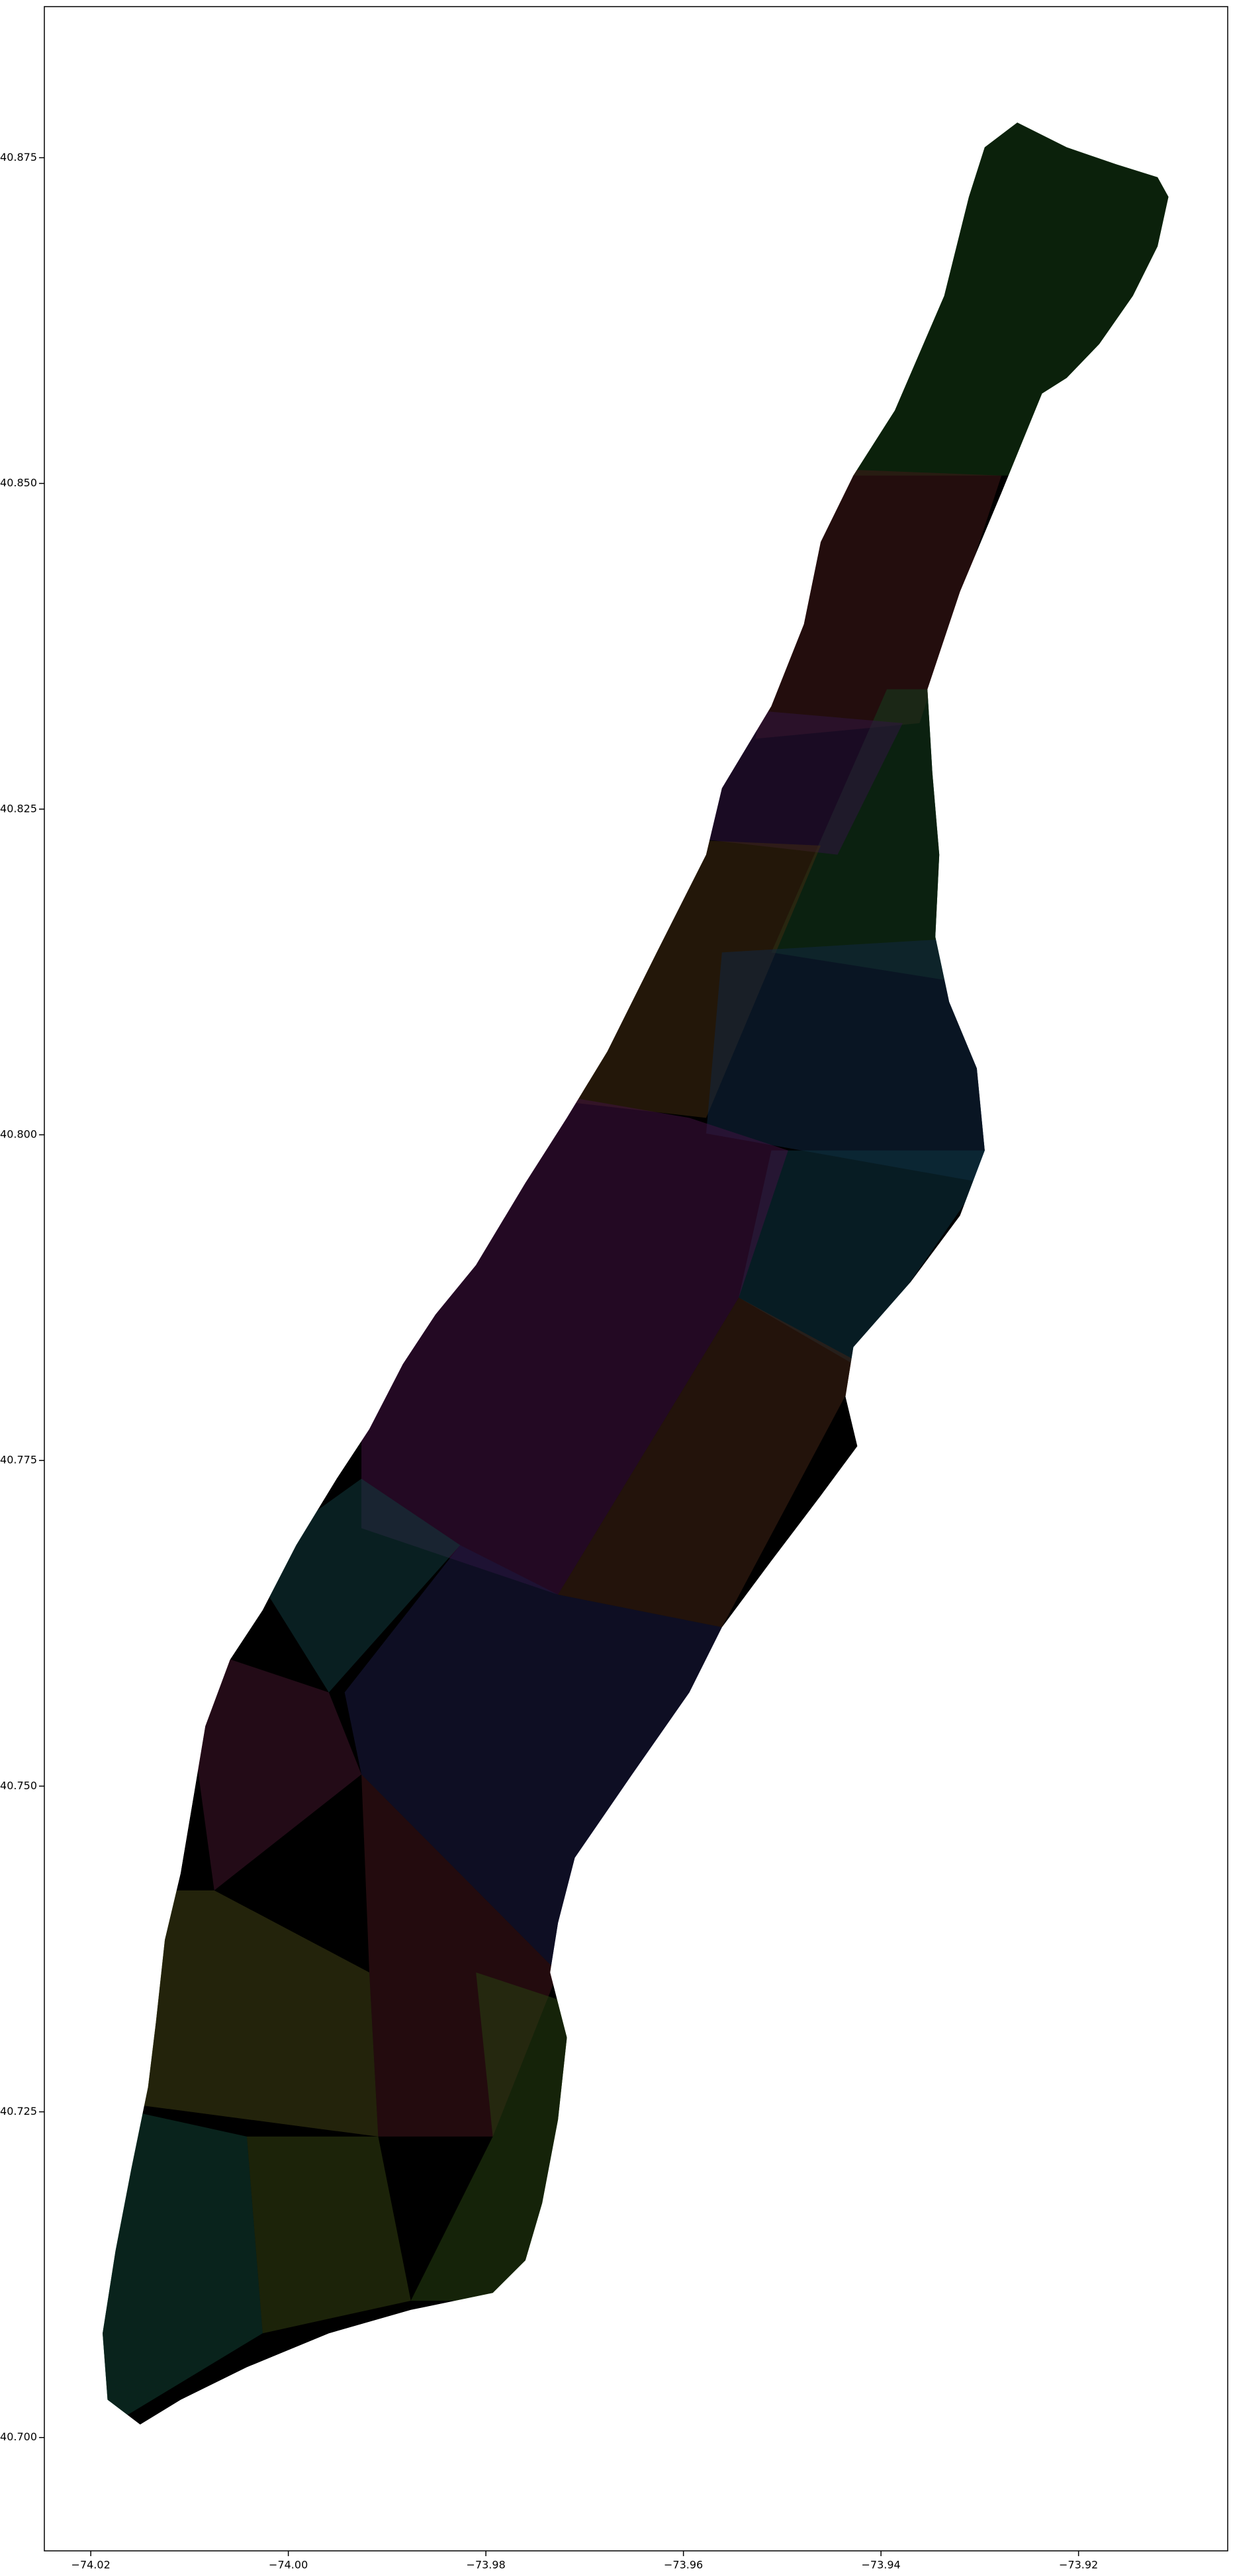 The image size is (1233, 2576). I want to click on y-tick-label: 40.800, so click(19, 1134).